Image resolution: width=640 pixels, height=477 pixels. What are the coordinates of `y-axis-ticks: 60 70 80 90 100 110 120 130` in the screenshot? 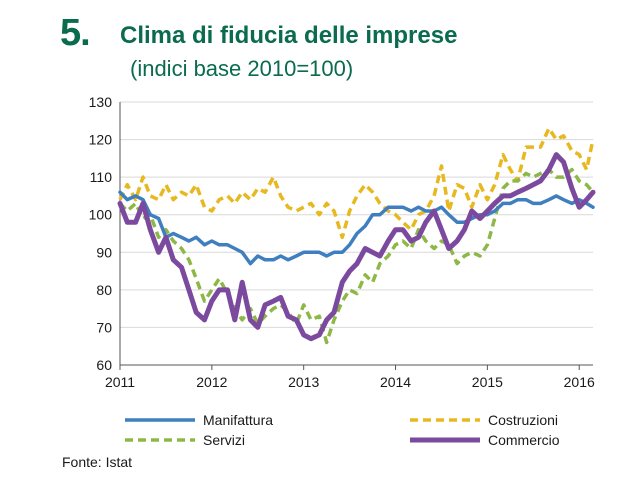 It's located at (101, 233).